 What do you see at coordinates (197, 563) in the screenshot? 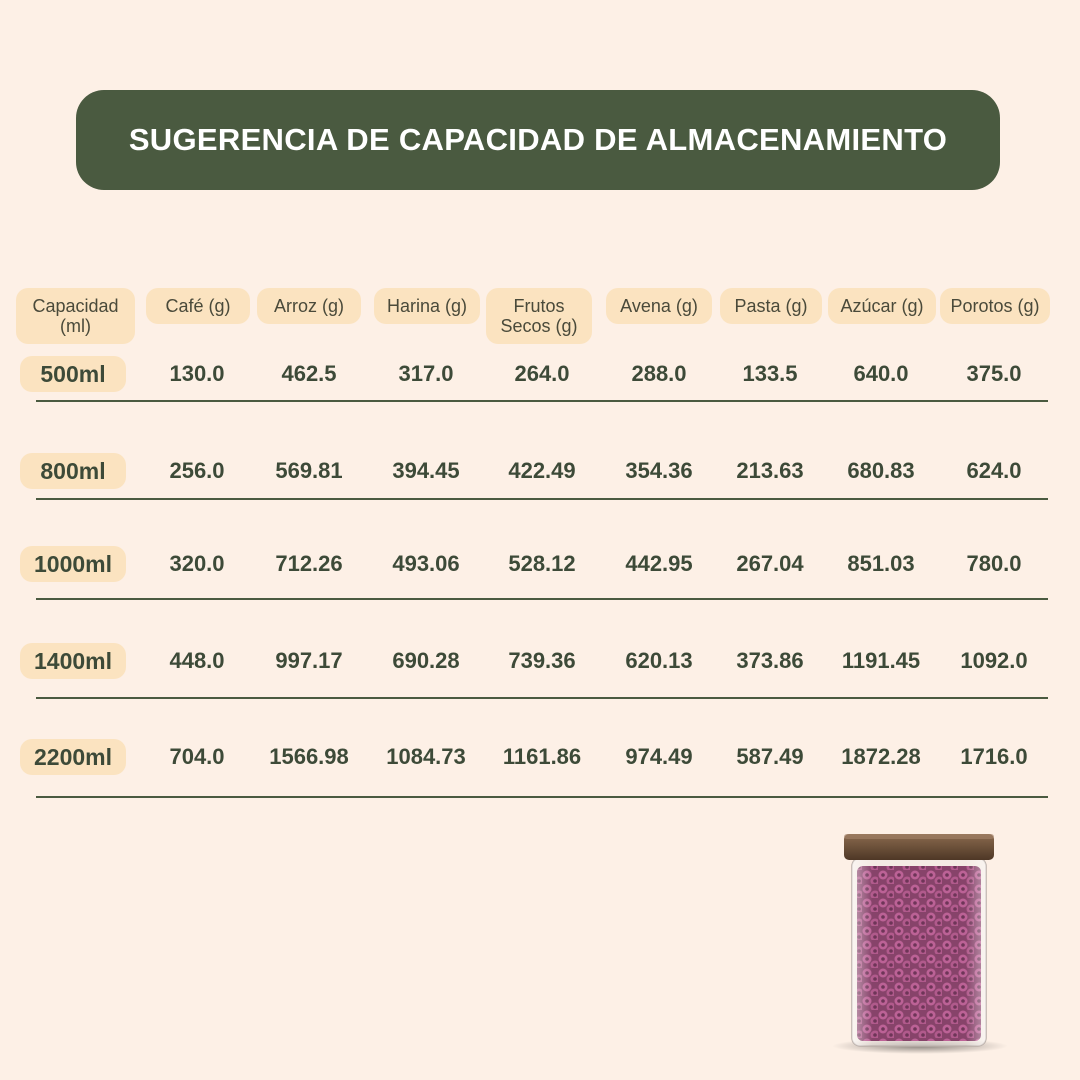
I see `cell-cafe: 320.0` at bounding box center [197, 563].